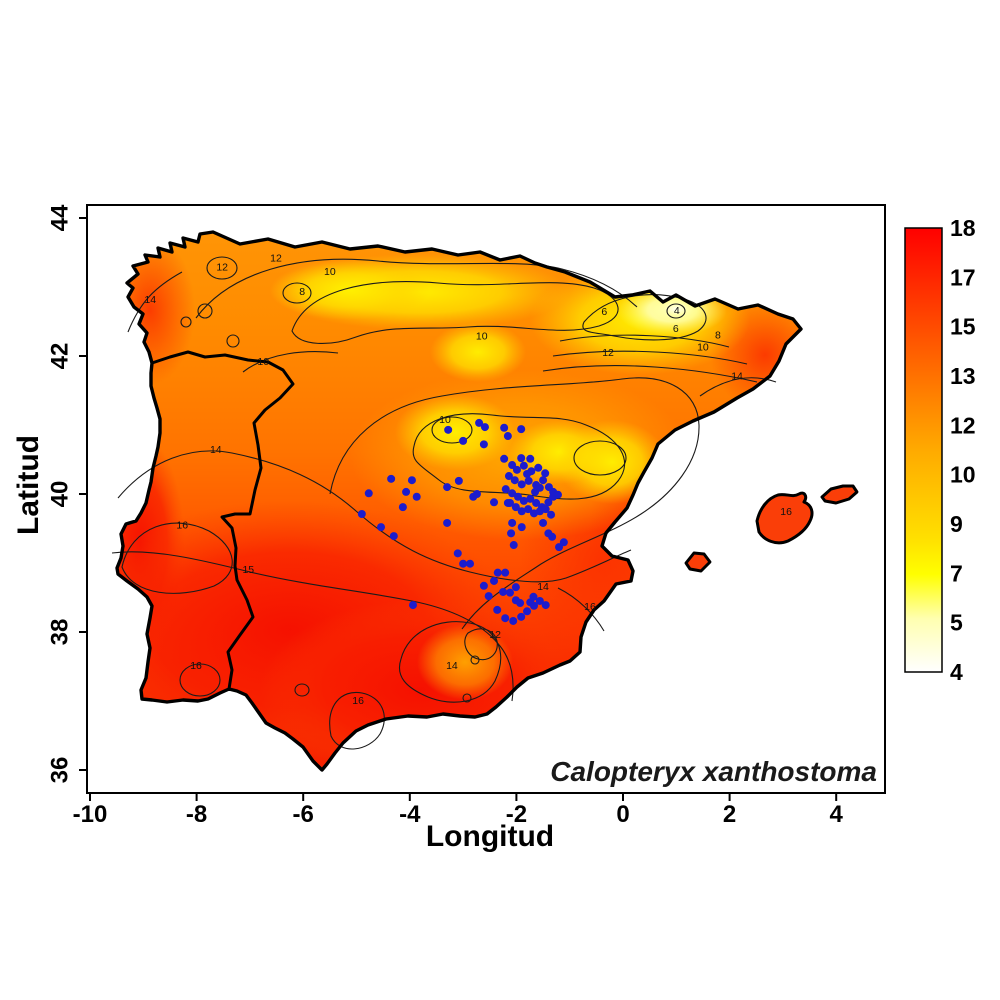 The image size is (1000, 1000). Describe the element at coordinates (248, 570) in the screenshot. I see `contour-level-label: 15` at that location.